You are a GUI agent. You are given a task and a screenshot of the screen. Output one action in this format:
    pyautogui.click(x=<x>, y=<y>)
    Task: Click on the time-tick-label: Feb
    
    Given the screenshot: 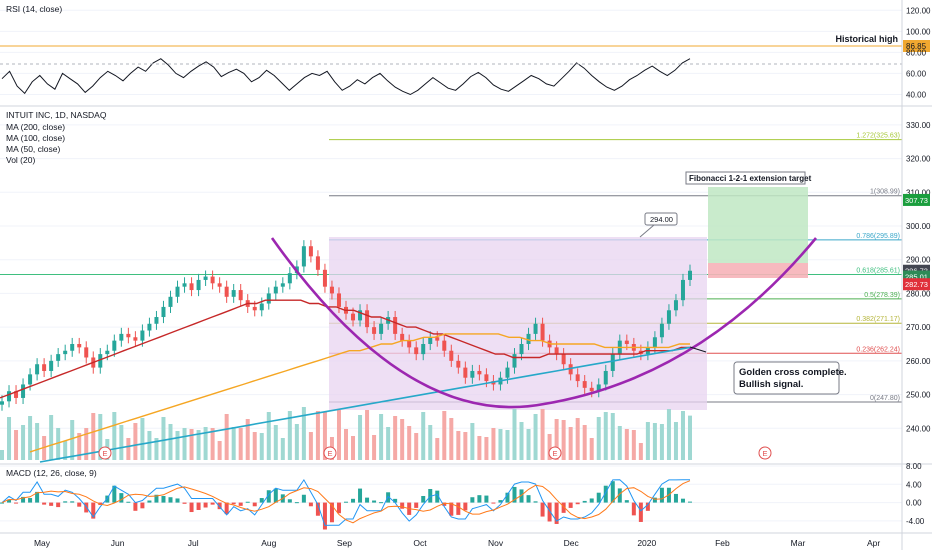 What is the action you would take?
    pyautogui.click(x=722, y=543)
    